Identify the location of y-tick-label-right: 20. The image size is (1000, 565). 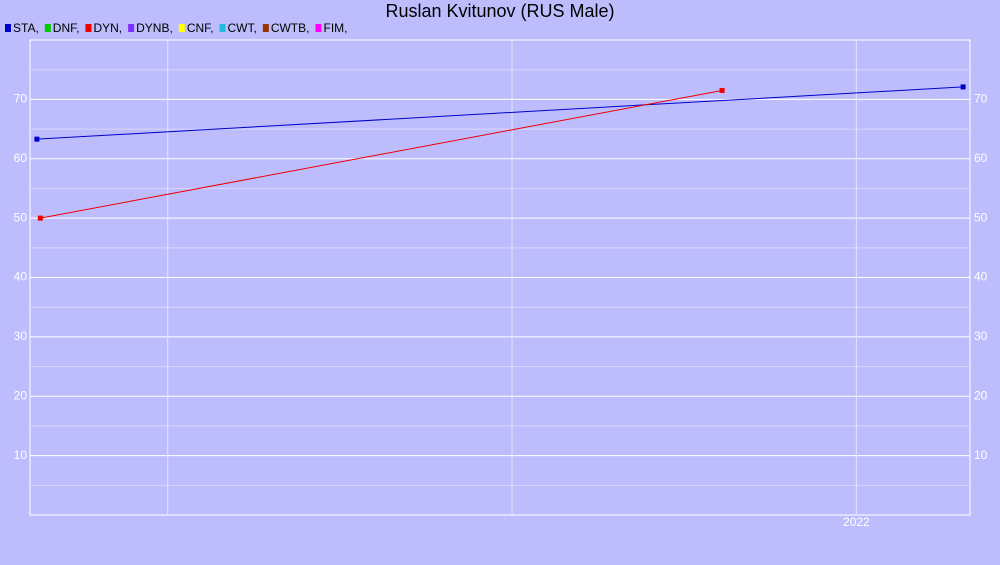
(981, 395).